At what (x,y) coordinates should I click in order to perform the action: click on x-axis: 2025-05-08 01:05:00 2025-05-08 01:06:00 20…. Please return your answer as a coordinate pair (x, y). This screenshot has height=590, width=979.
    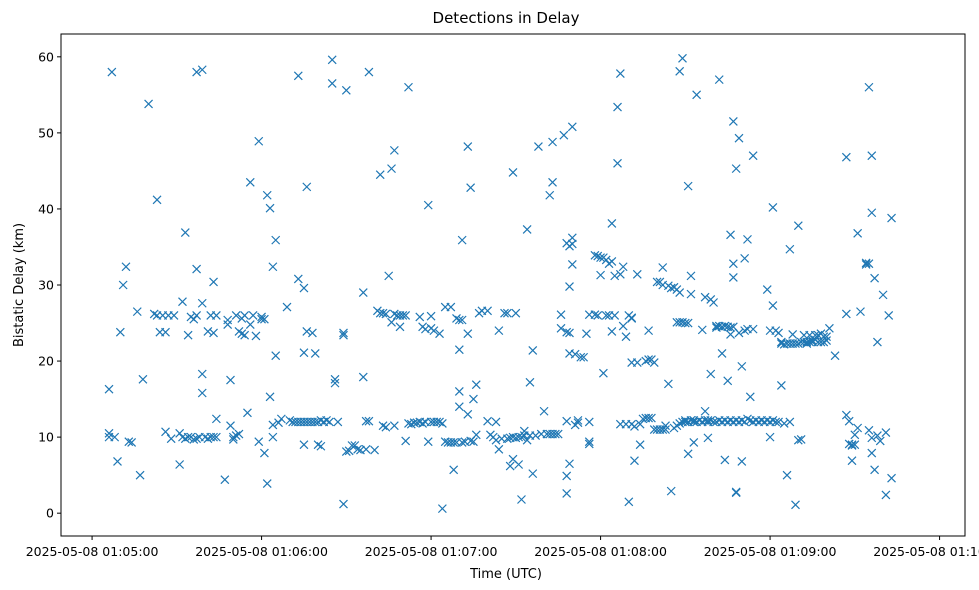
    Looking at the image, I should click on (502, 547).